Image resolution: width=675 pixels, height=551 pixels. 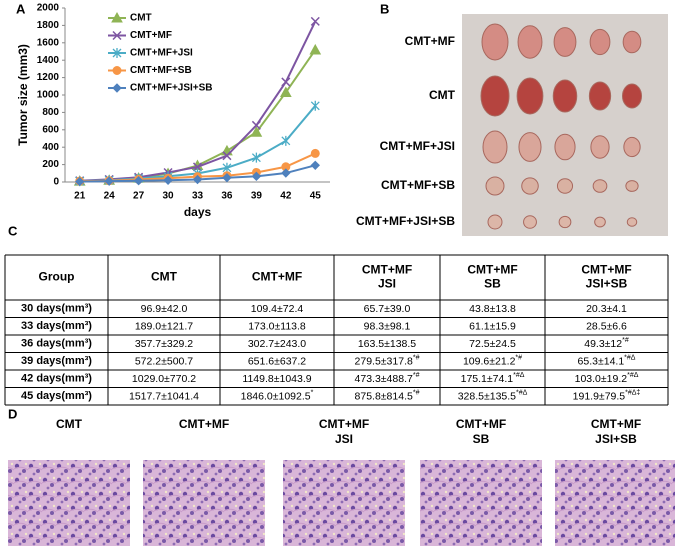 What do you see at coordinates (227, 196) in the screenshot?
I see `x-tick-label: 36` at bounding box center [227, 196].